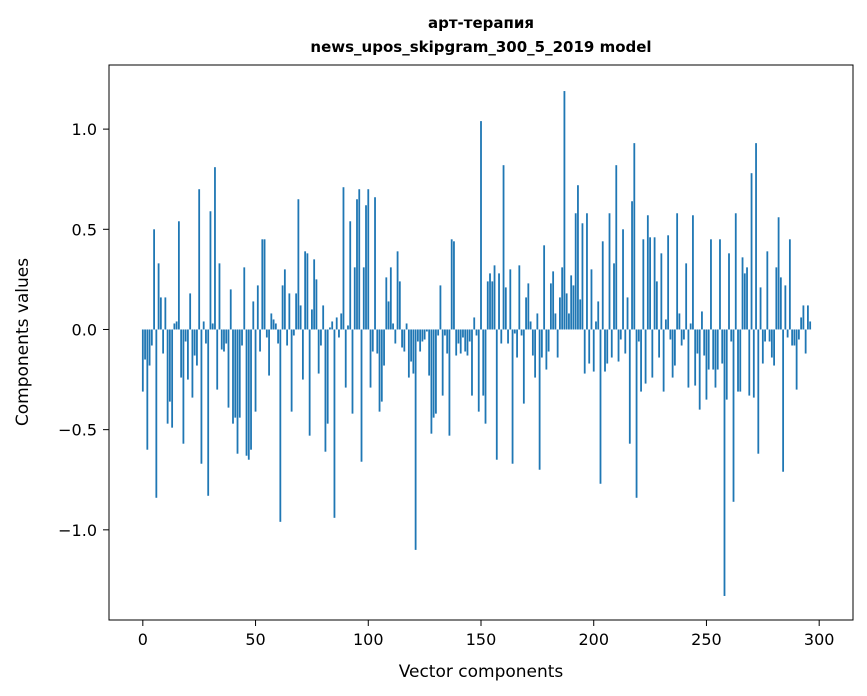 This screenshot has height=696, width=867. Describe the element at coordinates (84, 129) in the screenshot. I see `y-tick-label: 1.0` at that location.